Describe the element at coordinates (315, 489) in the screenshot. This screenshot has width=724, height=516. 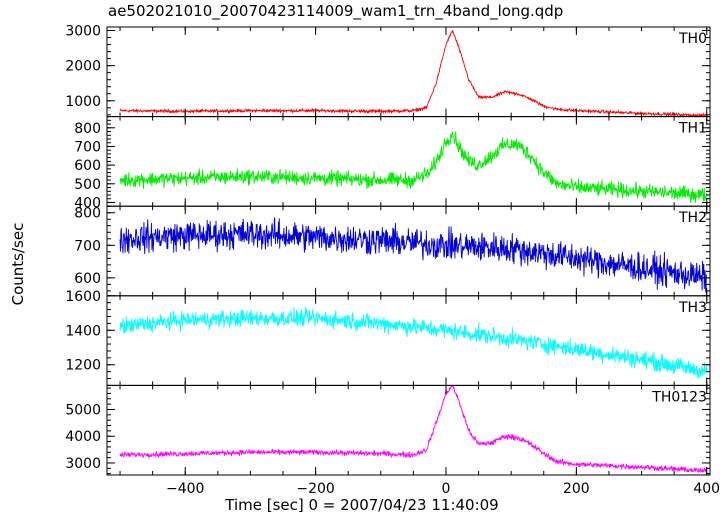
I see `x-tick-label: −200` at that location.